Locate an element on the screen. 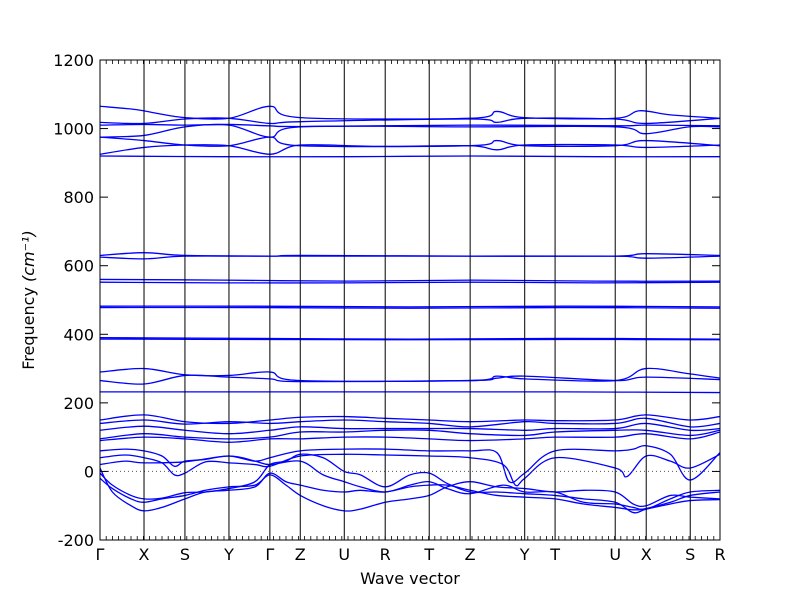 The image size is (800, 600). y-tick-label-5: 600 is located at coordinates (78, 266).